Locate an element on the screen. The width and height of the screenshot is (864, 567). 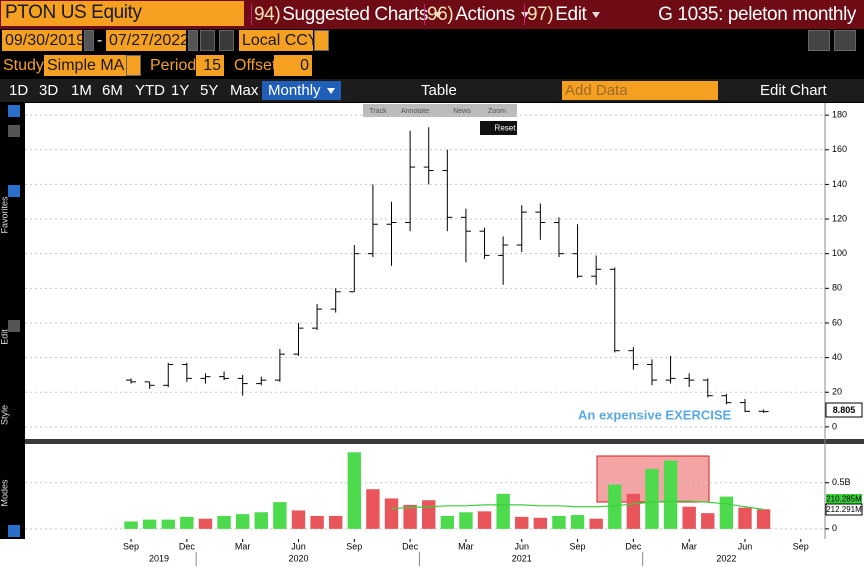
start-date: 09/30/2019 is located at coordinates (43, 40).